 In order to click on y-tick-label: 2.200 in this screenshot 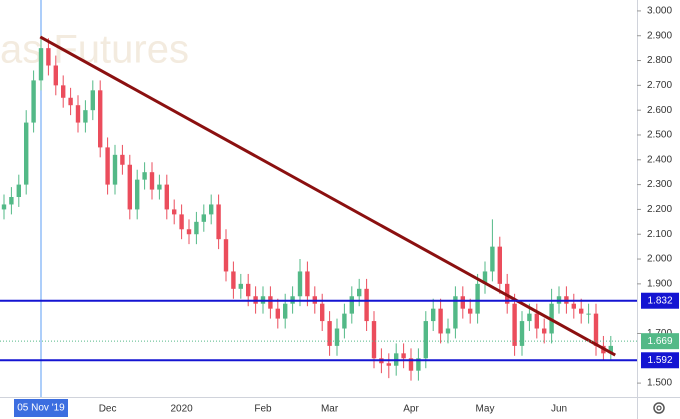, I will do `click(659, 209)`.